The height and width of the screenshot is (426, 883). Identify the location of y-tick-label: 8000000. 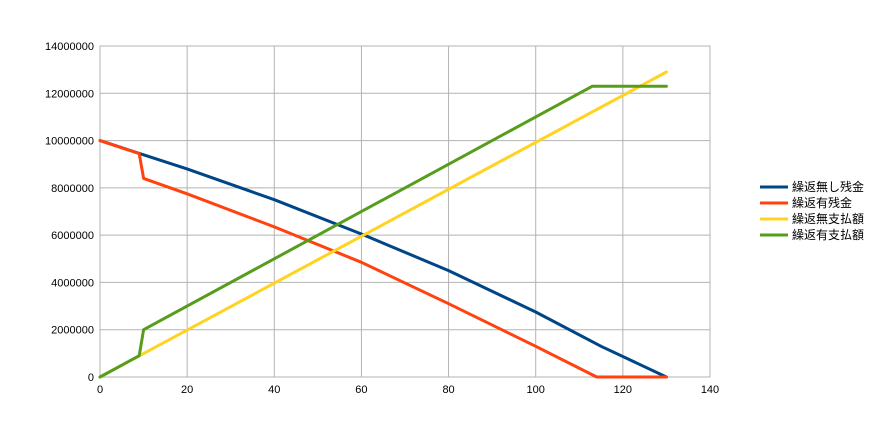
(72, 189).